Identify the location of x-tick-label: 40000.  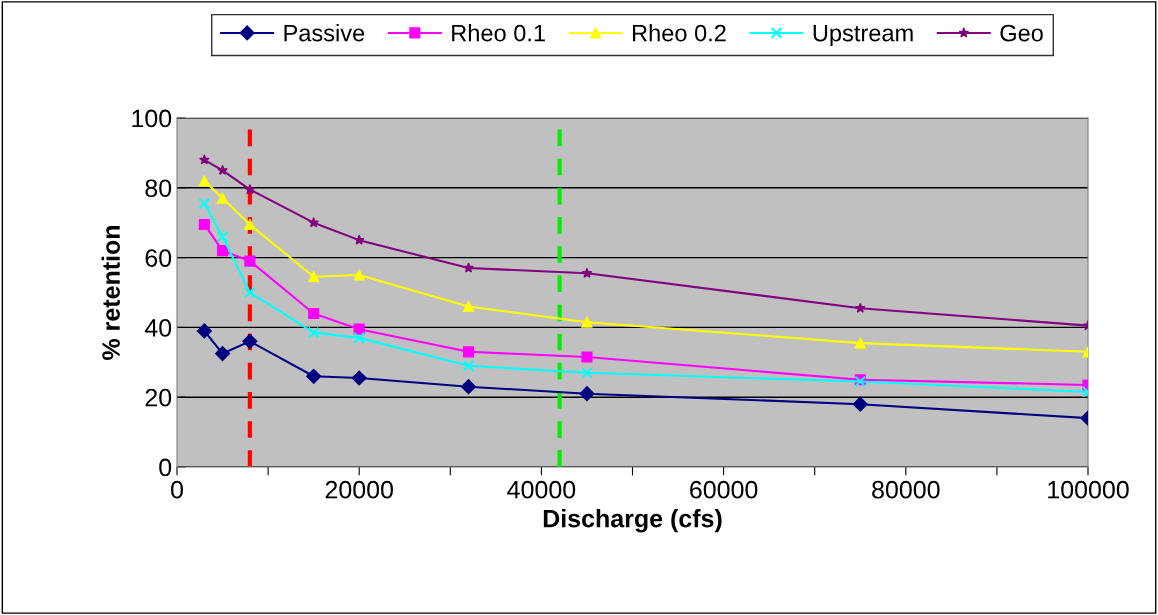
(541, 489).